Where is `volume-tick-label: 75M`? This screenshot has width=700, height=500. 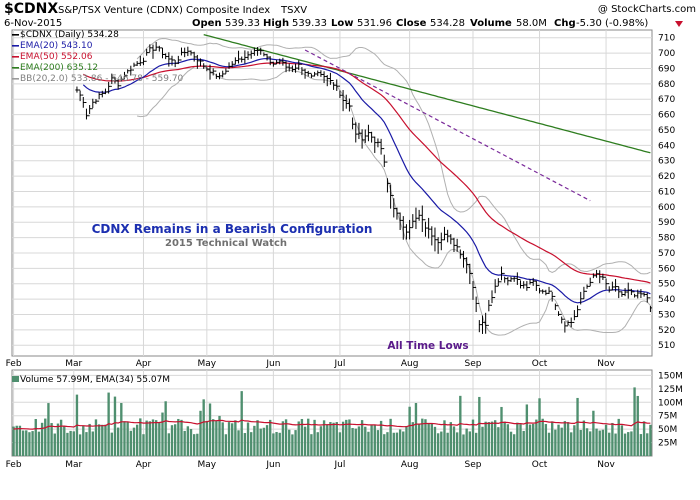
volume-tick-label: 75M is located at coordinates (667, 417).